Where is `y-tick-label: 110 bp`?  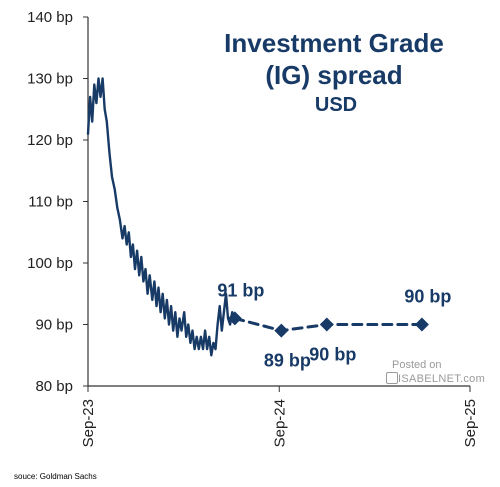 y-tick-label: 110 bp is located at coordinates (50, 202).